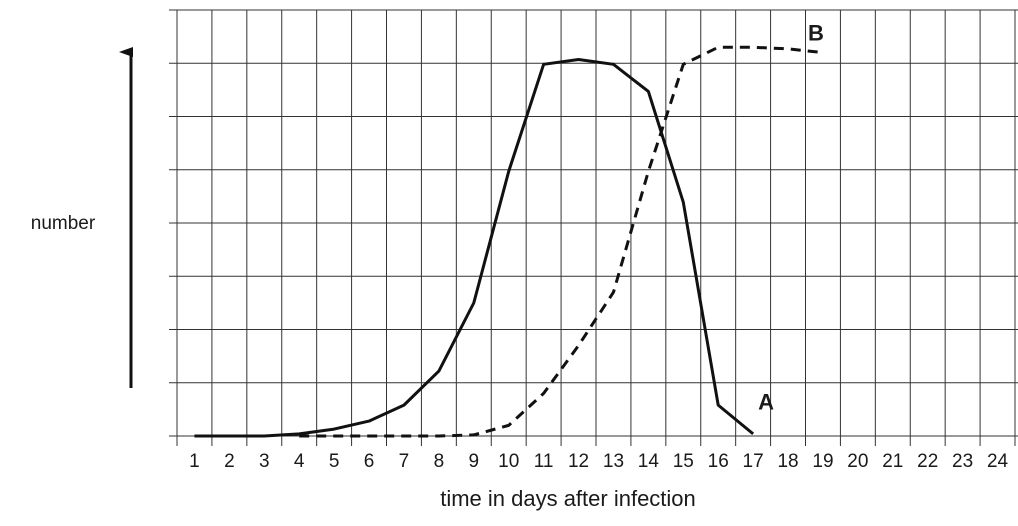  What do you see at coordinates (544, 461) in the screenshot?
I see `x-tick-label: 11` at bounding box center [544, 461].